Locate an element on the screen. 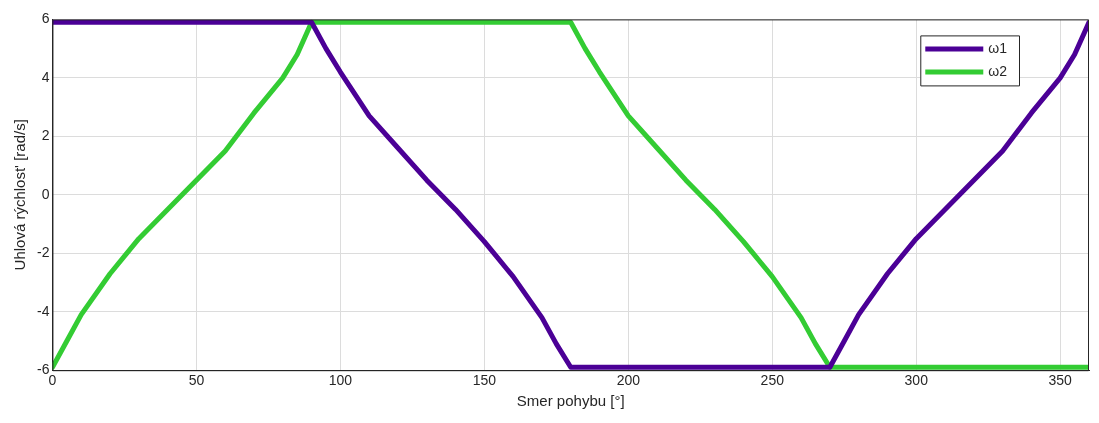 This screenshot has width=1099, height=423. x-tick-label: 150 is located at coordinates (484, 380).